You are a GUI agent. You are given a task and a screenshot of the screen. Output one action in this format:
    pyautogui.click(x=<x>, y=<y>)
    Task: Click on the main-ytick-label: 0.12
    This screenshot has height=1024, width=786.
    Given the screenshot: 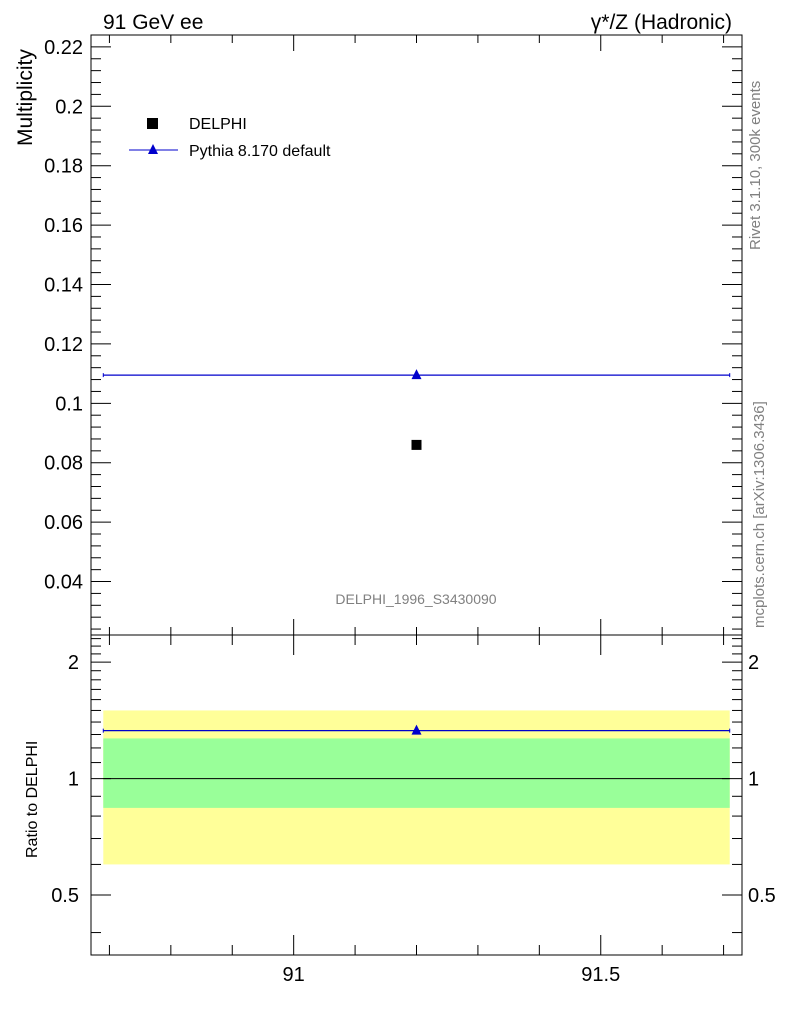 What is the action you would take?
    pyautogui.click(x=63, y=345)
    